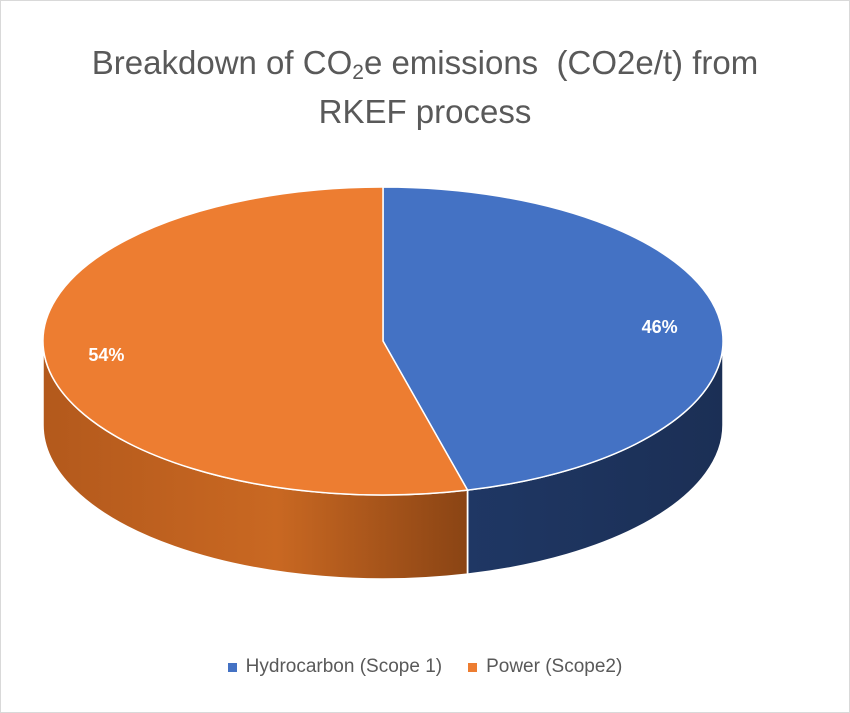  I want to click on legend-item-power: Power (Scope2), so click(545, 667).